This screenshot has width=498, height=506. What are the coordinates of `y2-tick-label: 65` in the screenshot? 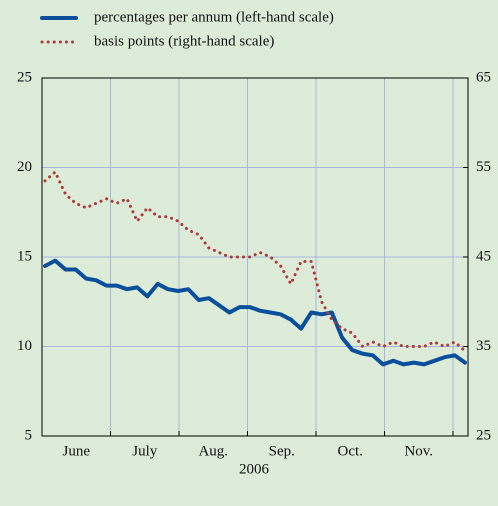 It's located at (483, 77).